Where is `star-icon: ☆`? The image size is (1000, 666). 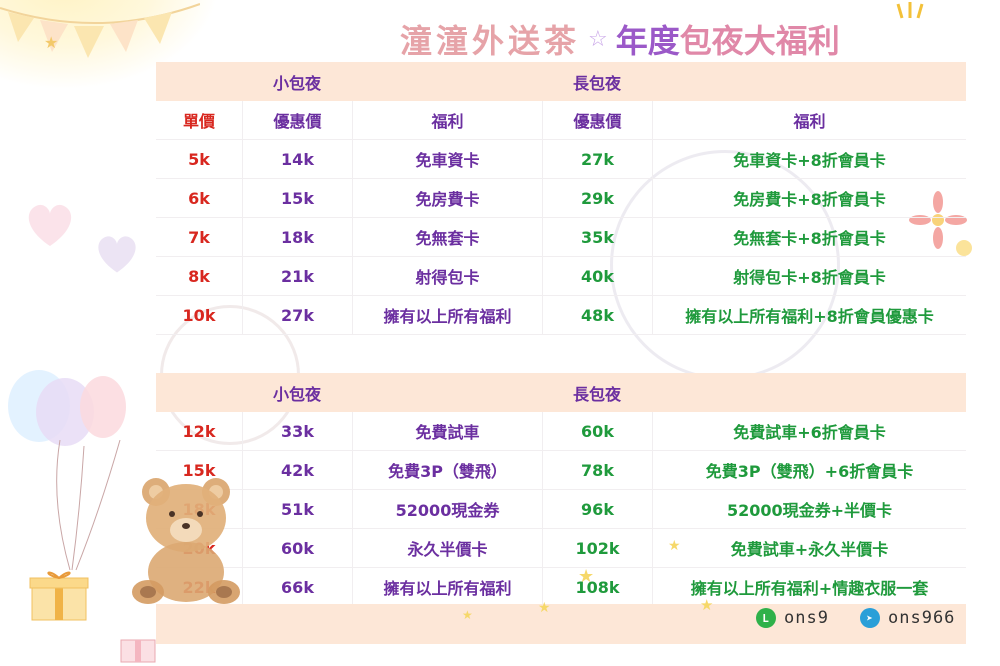 star-icon: ☆ is located at coordinates (598, 39).